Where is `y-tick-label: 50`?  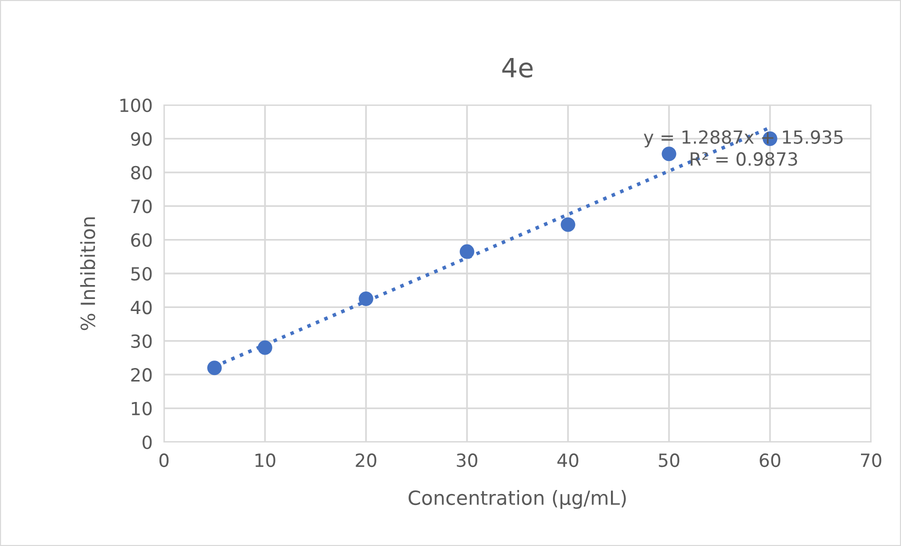 y-tick-label: 50 is located at coordinates (141, 273).